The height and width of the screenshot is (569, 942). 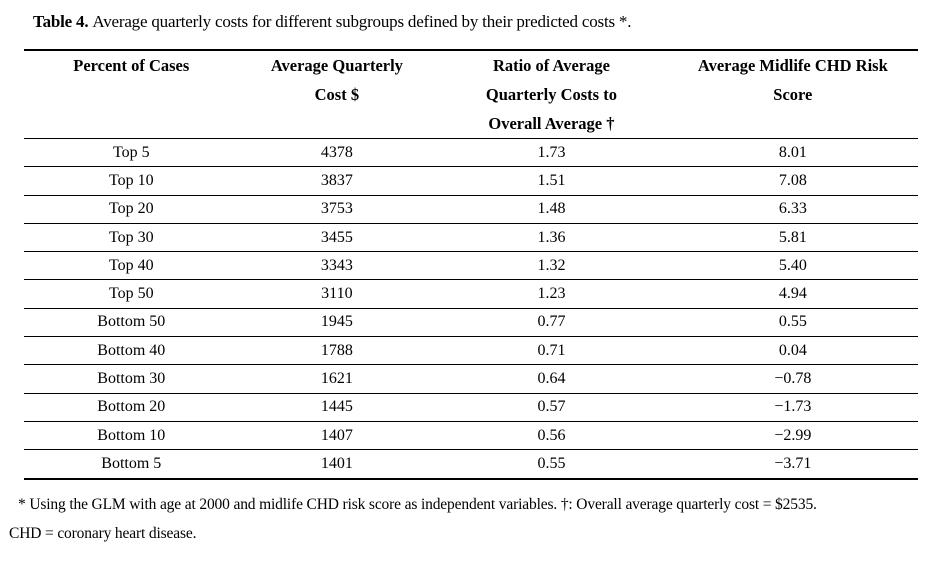 I want to click on table-cell: Top 20, so click(x=131, y=209).